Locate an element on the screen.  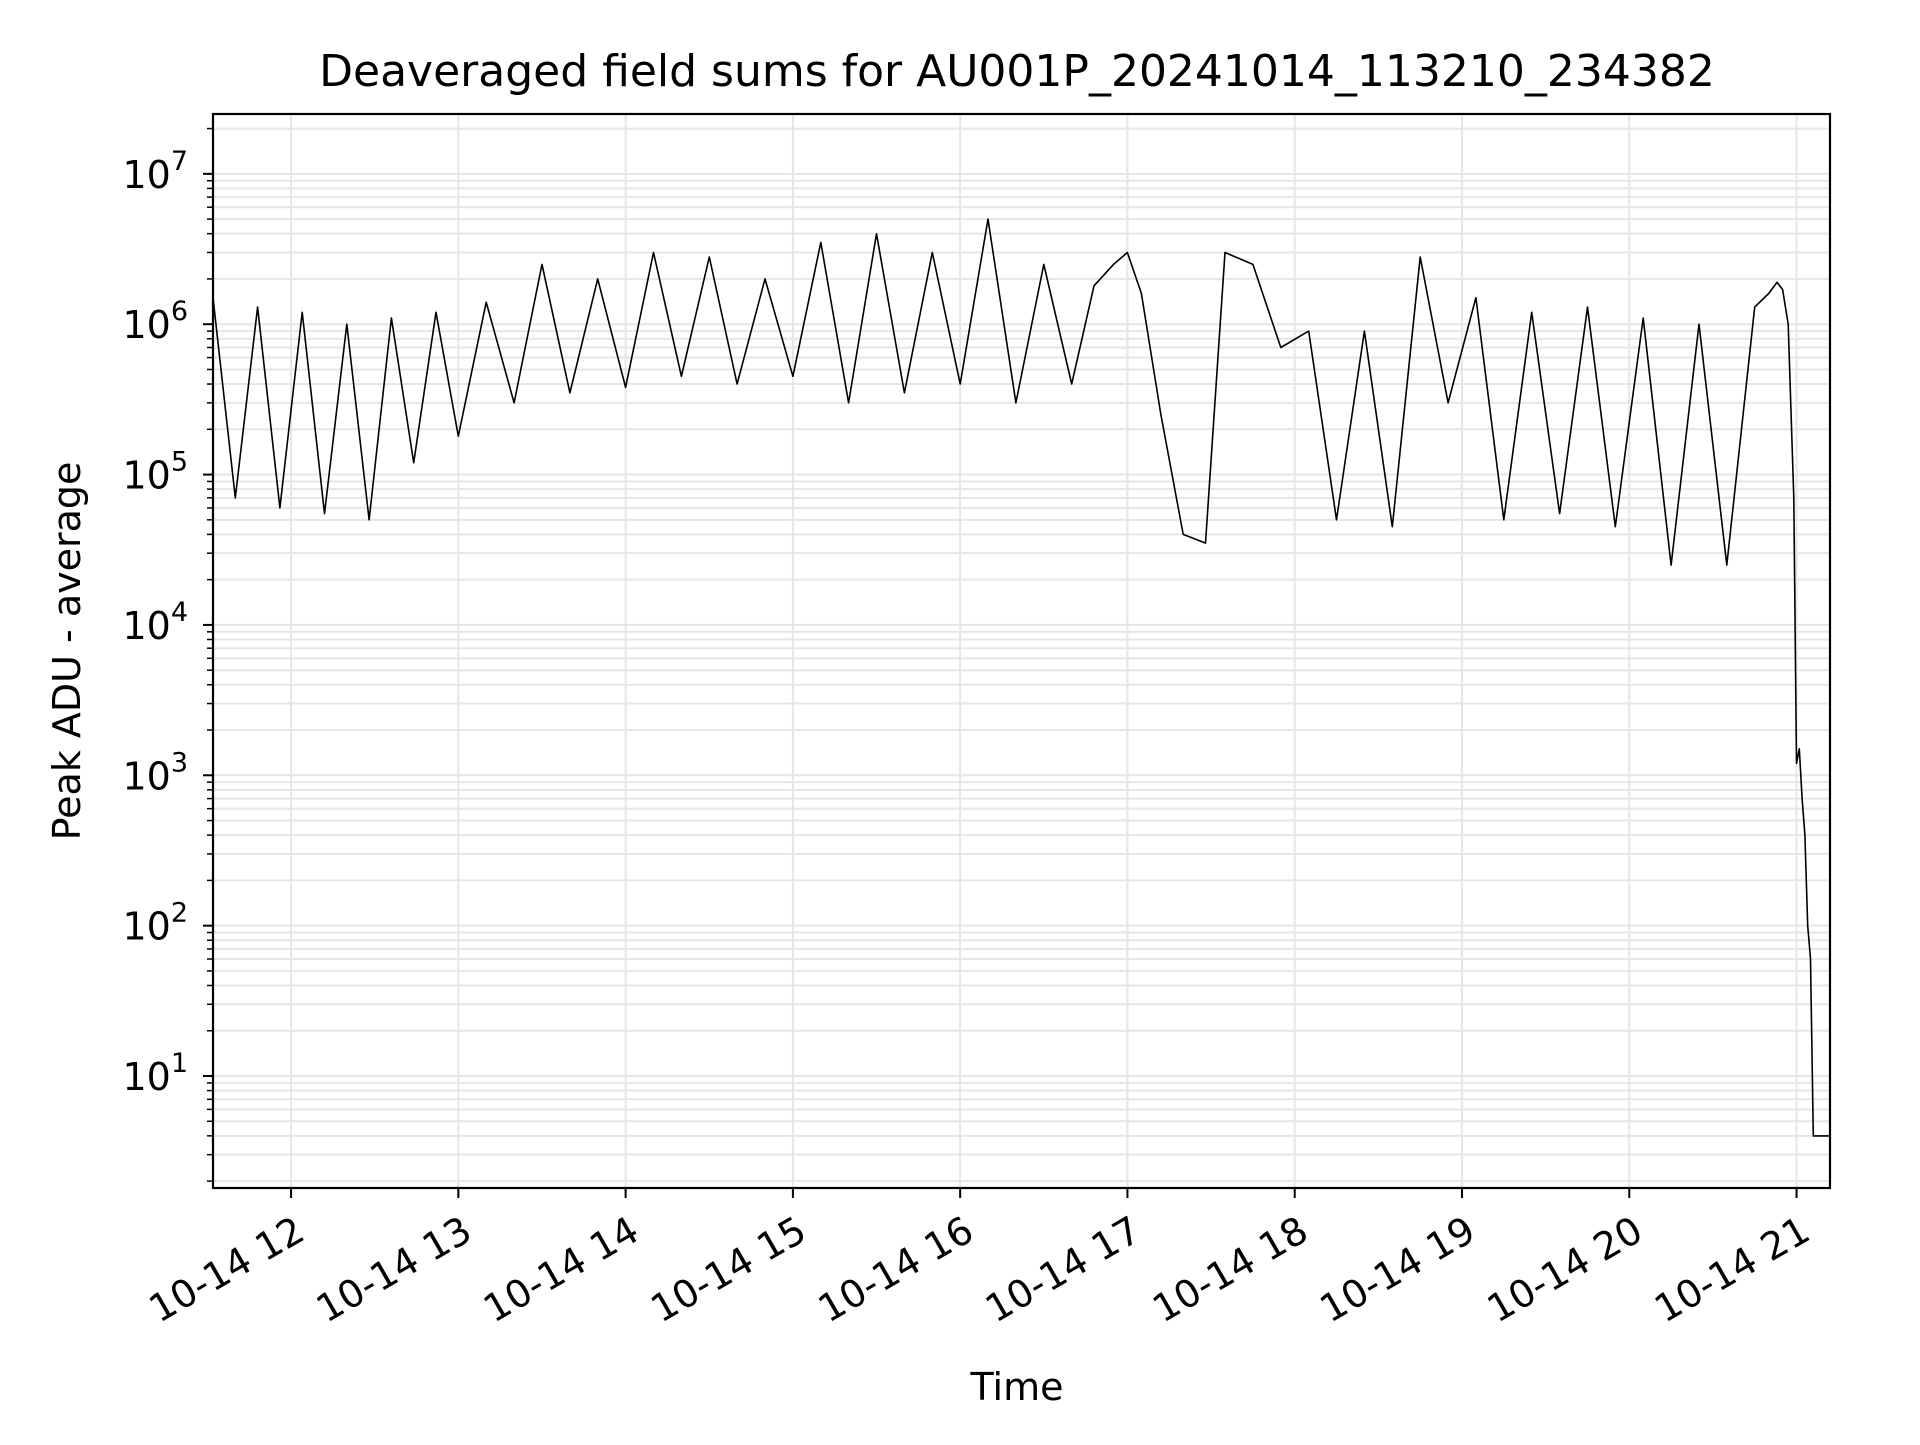
y-tick-label: 10⁴ is located at coordinates (155, 622).